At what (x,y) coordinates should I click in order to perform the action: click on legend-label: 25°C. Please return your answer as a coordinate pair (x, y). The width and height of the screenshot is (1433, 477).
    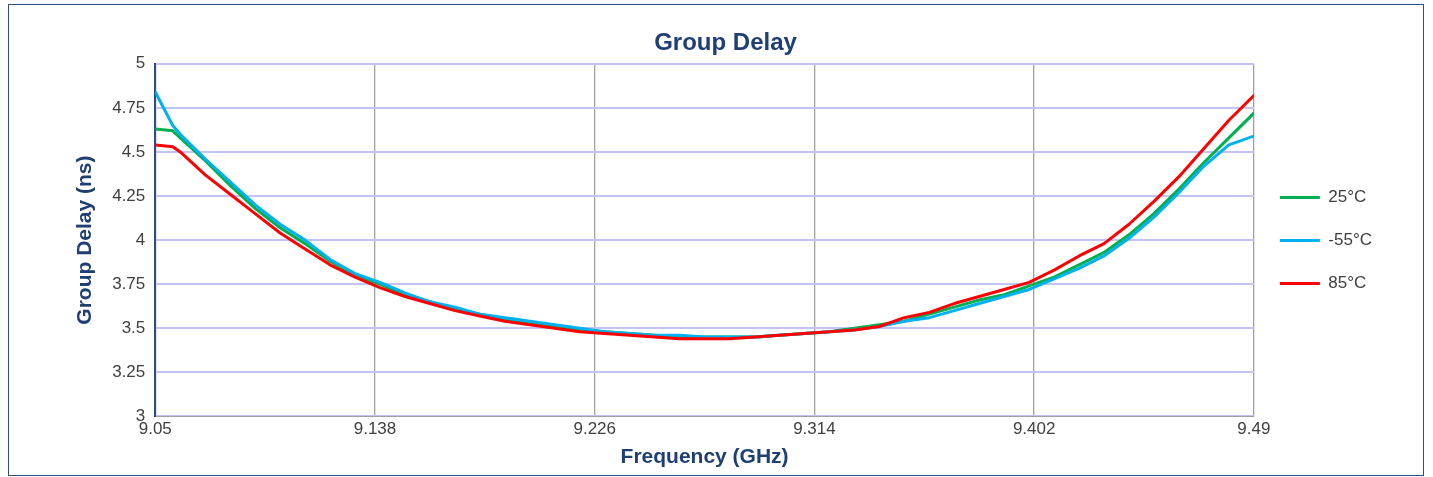
    Looking at the image, I should click on (1347, 197).